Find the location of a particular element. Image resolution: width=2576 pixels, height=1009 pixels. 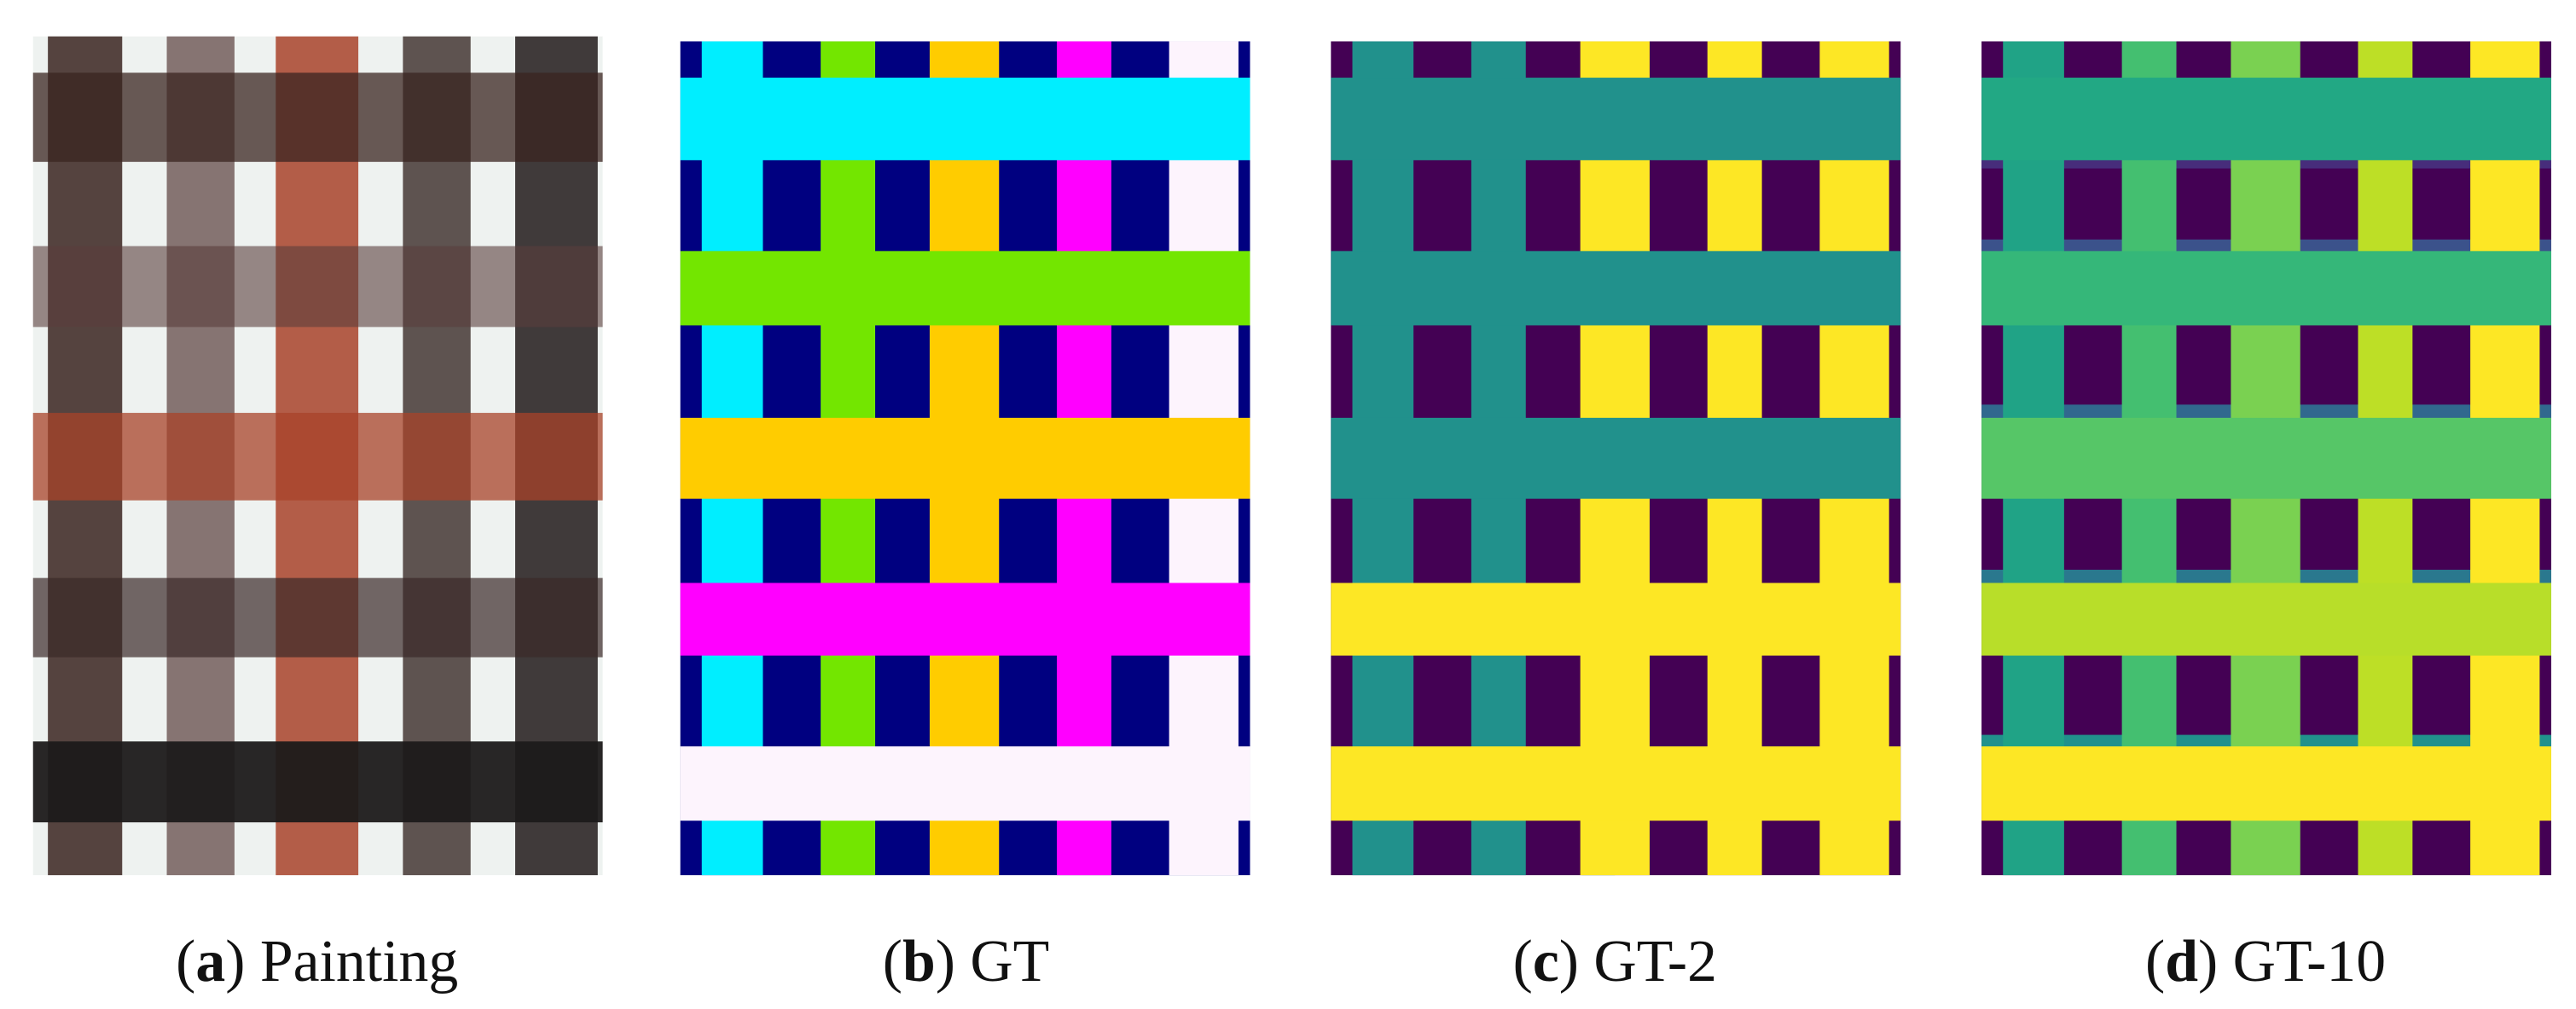

caption: (a) Painting is located at coordinates (317, 962).